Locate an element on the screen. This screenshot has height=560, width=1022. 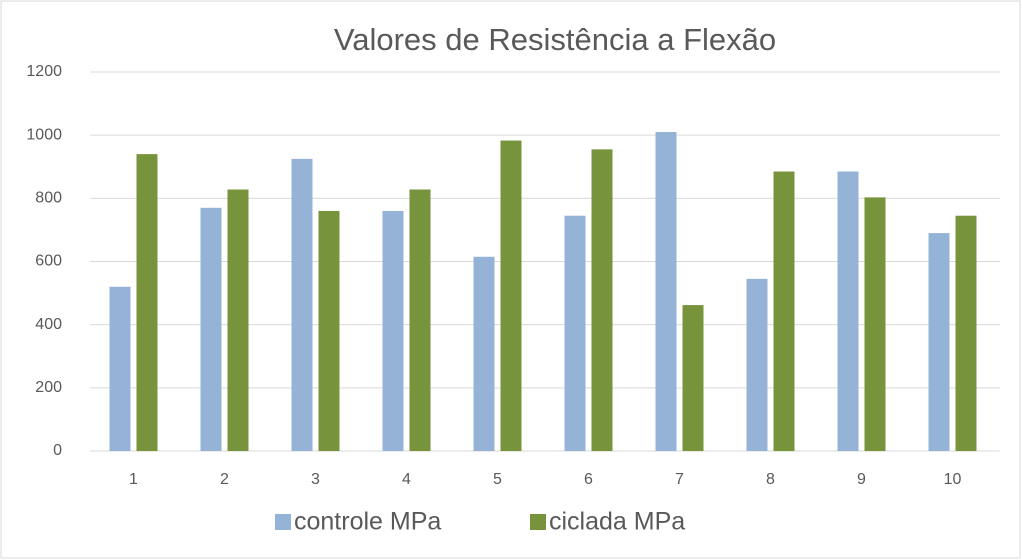
y-tick-label: 200 is located at coordinates (48, 387).